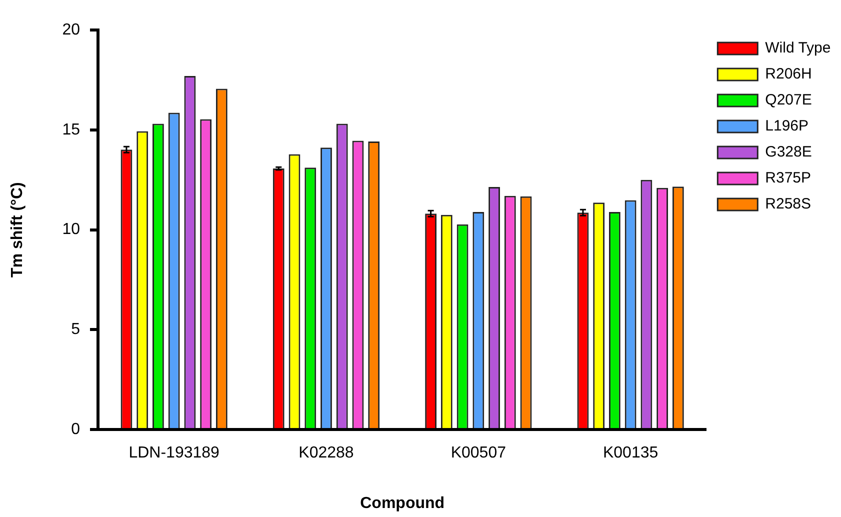 This screenshot has width=841, height=517. Describe the element at coordinates (630, 453) in the screenshot. I see `x-tick-label: K00135` at that location.